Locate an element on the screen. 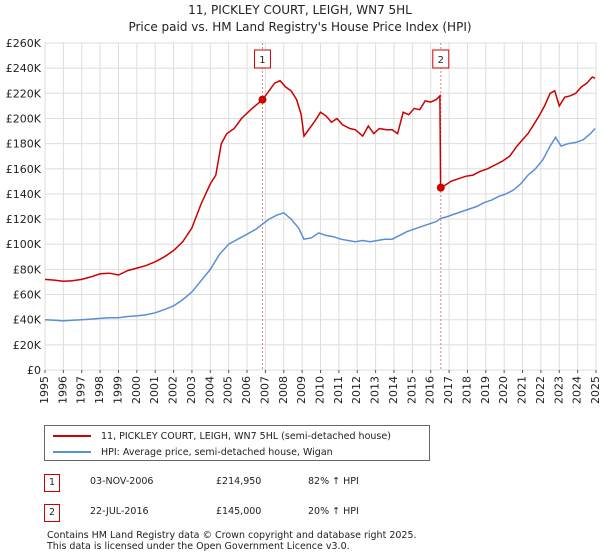 The width and height of the screenshot is (600, 560). y-tick-label: £40K is located at coordinates (27, 320).